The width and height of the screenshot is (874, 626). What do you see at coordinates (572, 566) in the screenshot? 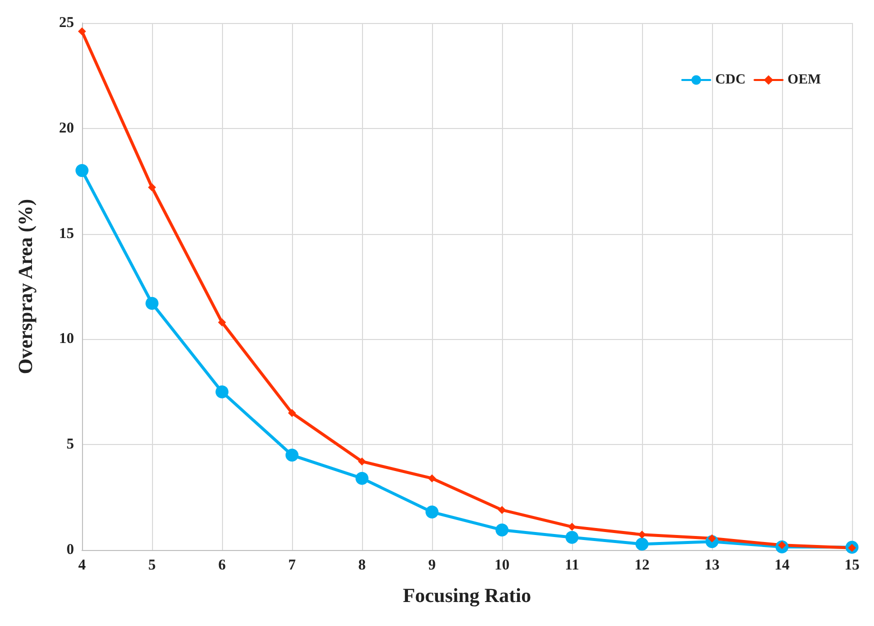
I see `x-tick-label: 11` at bounding box center [572, 566].